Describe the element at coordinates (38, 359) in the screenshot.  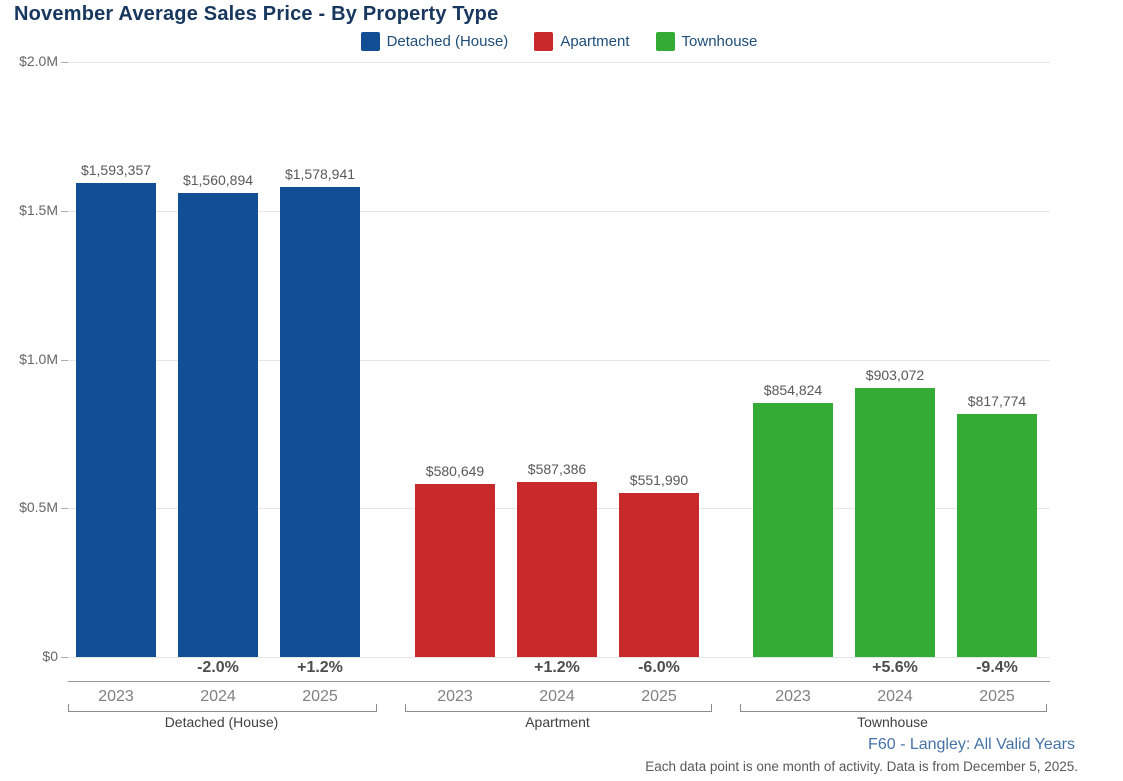
I see `y-axis-label: $1.0M` at that location.